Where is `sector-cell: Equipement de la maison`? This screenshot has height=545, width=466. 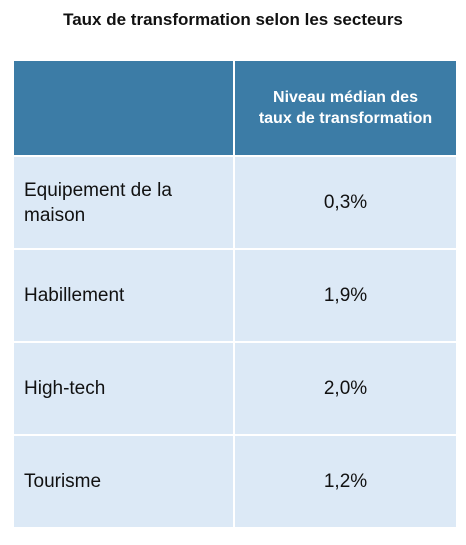
sector-cell: Equipement de la maison is located at coordinates (123, 202).